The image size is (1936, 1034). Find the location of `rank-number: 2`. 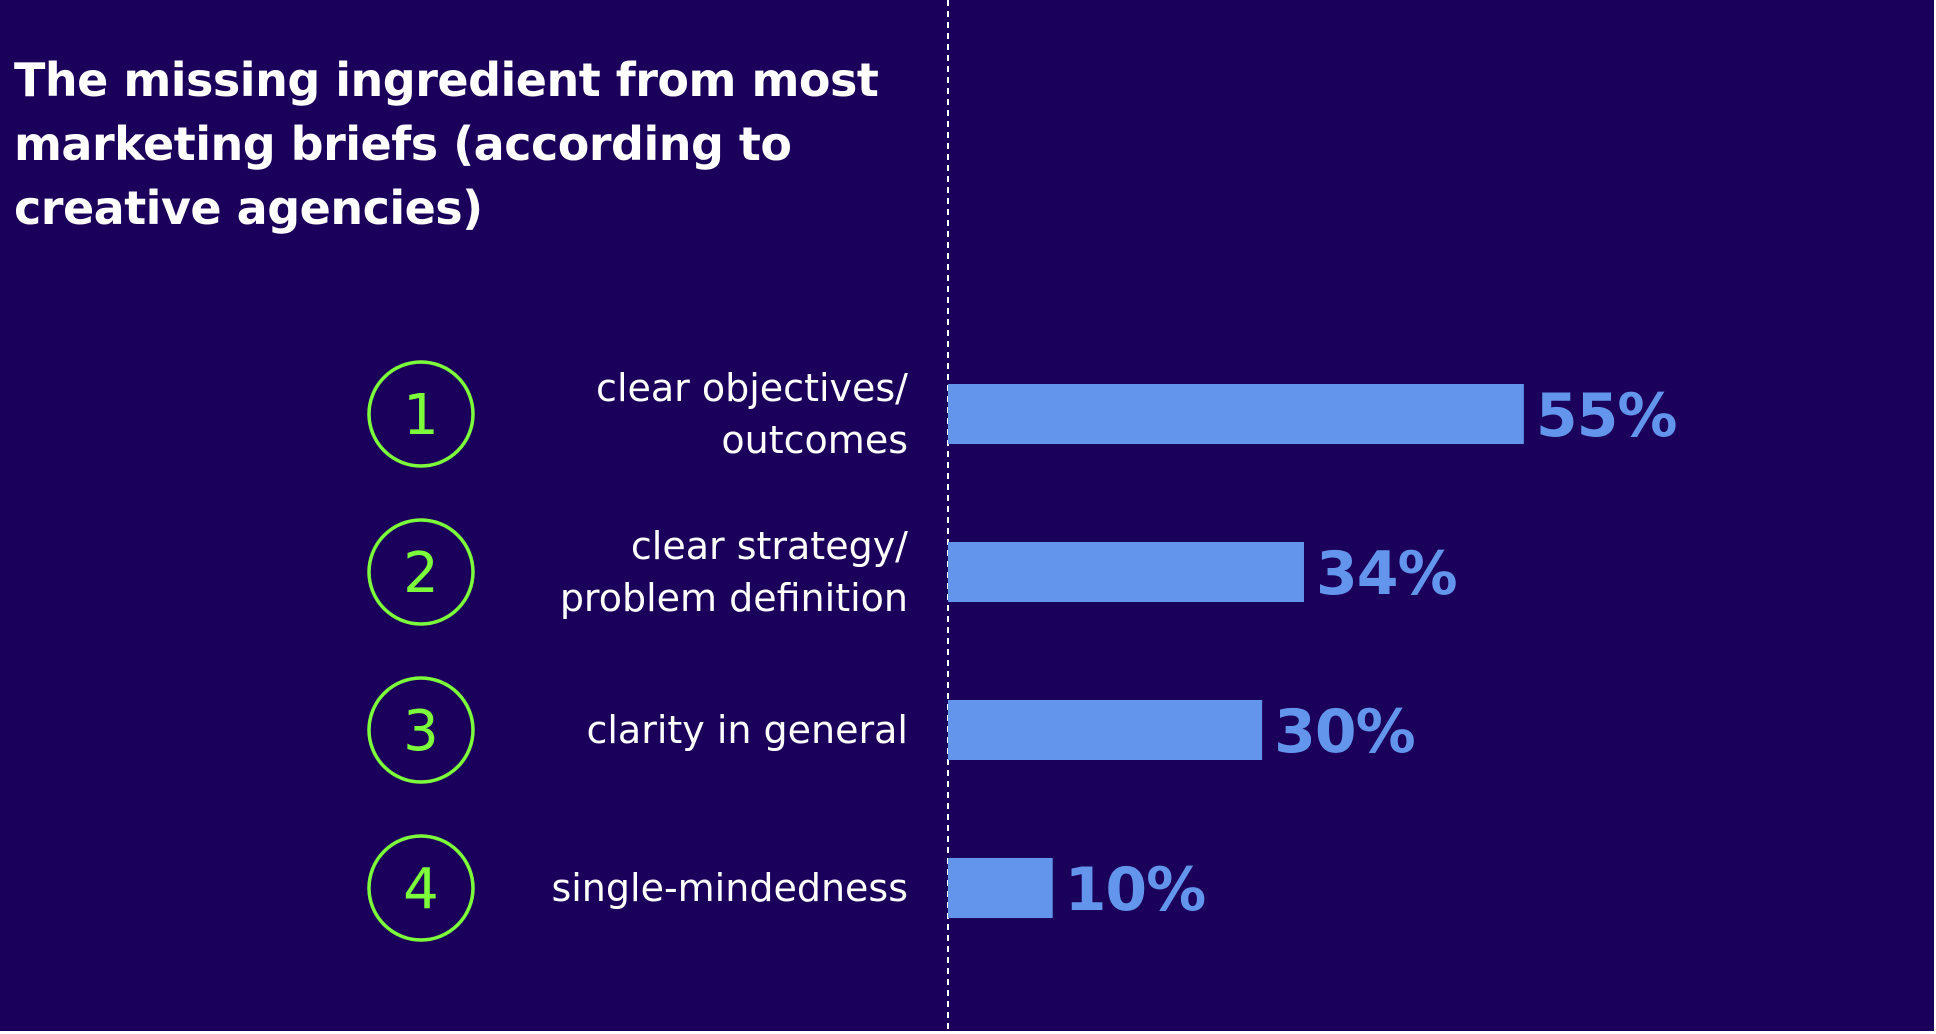

rank-number: 2 is located at coordinates (421, 573).